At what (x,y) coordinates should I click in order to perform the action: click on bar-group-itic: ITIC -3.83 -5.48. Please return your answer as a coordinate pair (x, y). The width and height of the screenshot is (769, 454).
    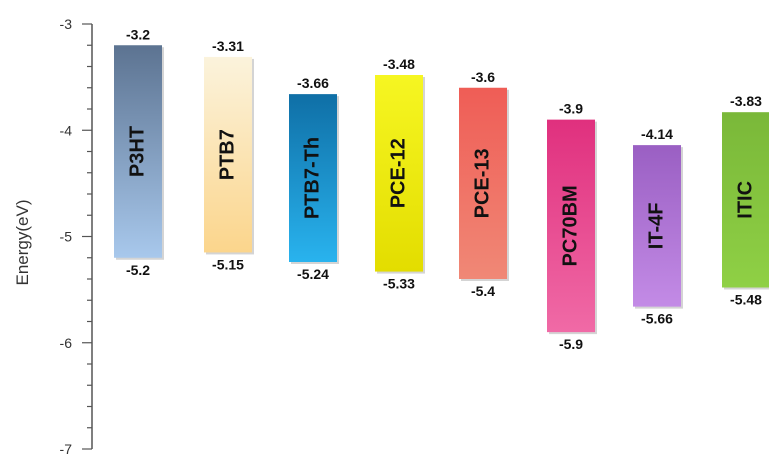
    Looking at the image, I should click on (745, 200).